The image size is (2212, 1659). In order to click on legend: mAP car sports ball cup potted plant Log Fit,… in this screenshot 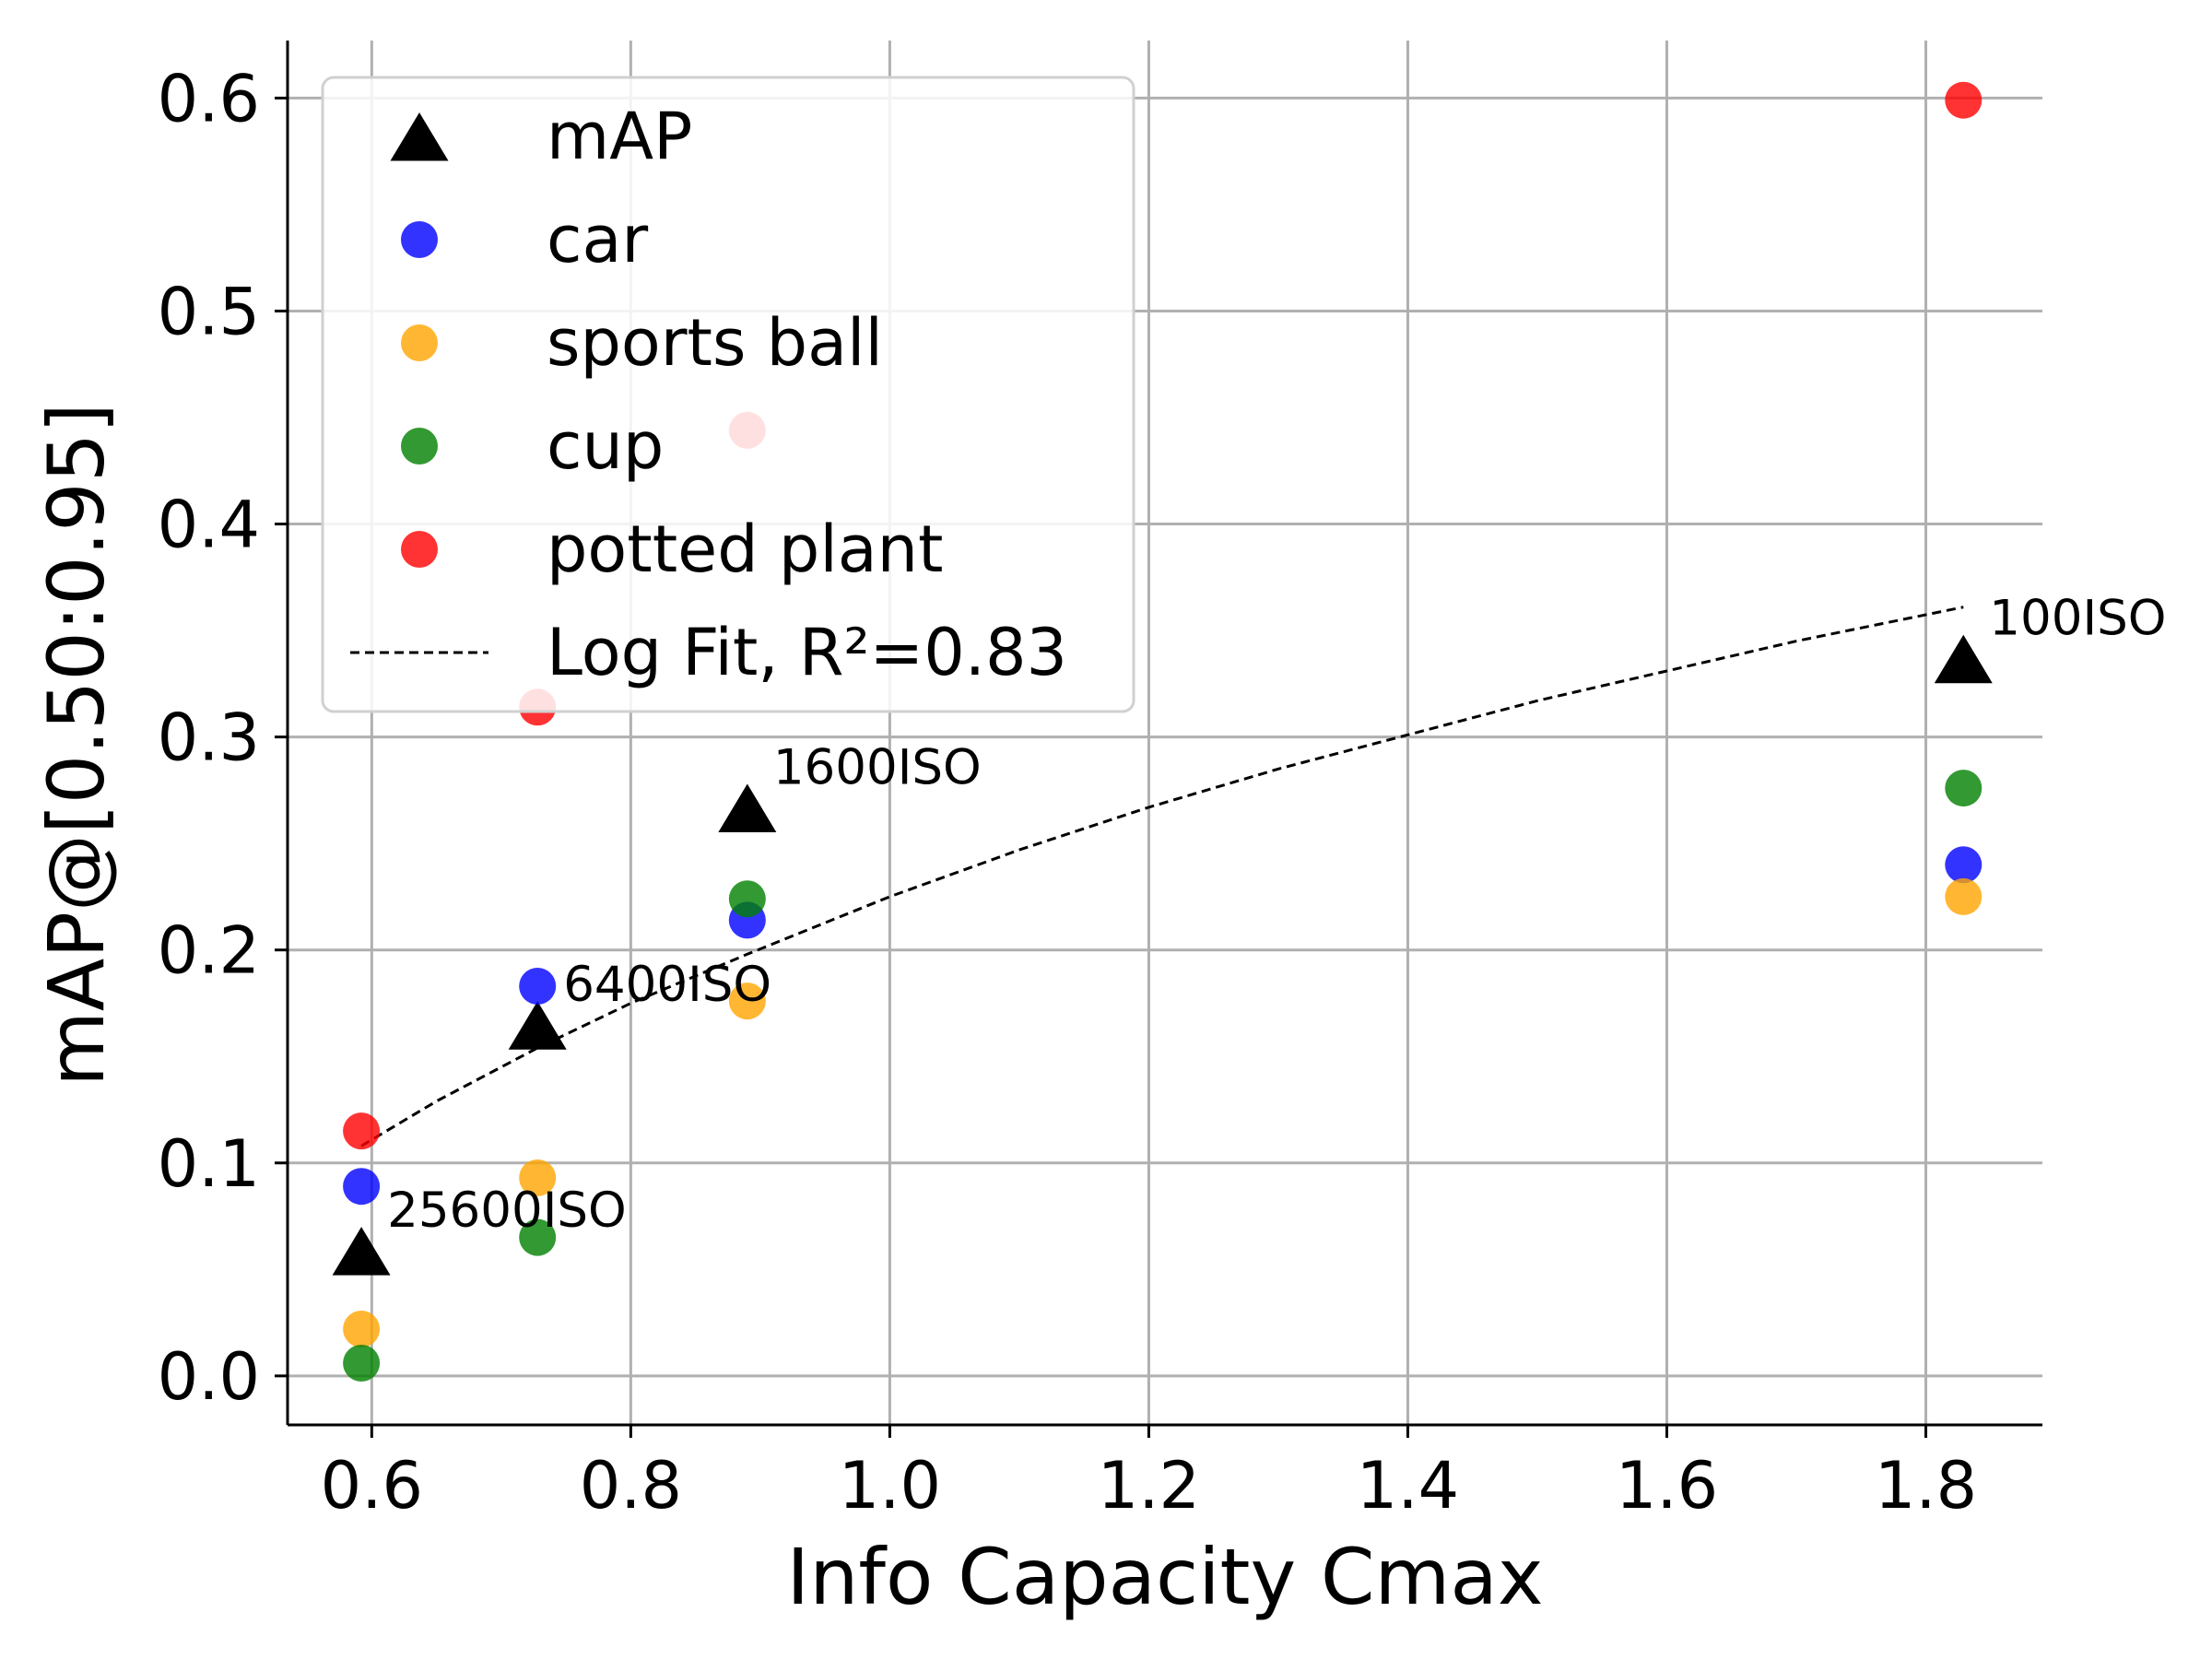, I will do `click(728, 394)`.